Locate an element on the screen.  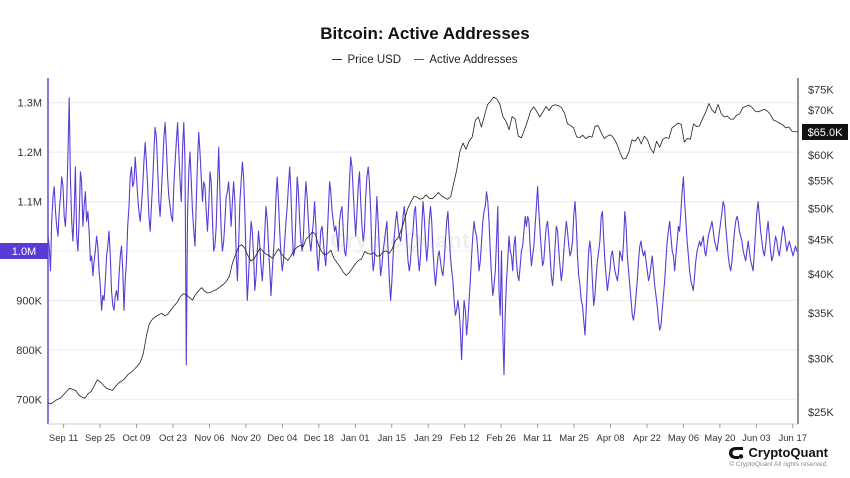
current-price-badge-label: $65.0K is located at coordinates (826, 133).